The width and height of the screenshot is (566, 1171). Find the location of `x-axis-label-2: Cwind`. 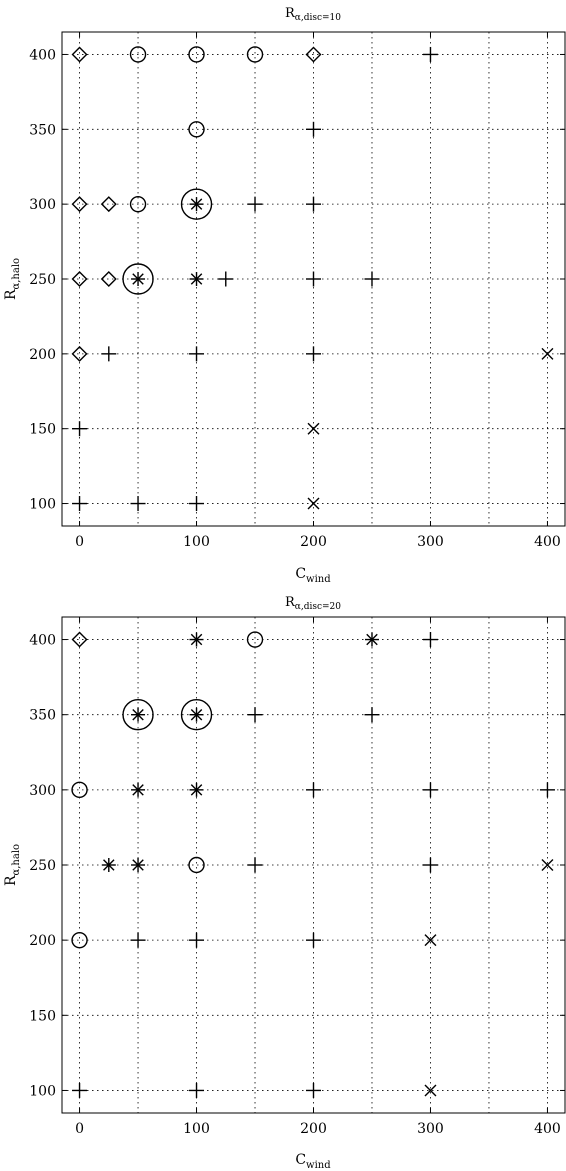

x-axis-label-2: Cwind is located at coordinates (313, 1161).